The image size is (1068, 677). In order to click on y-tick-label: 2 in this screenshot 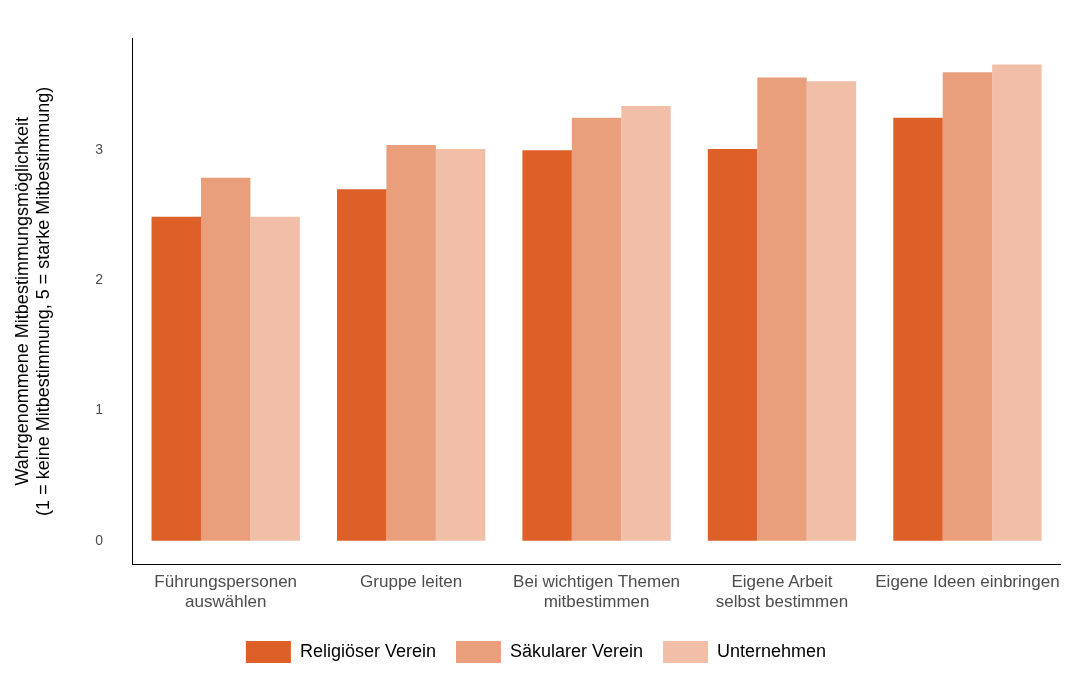, I will do `click(99, 279)`.